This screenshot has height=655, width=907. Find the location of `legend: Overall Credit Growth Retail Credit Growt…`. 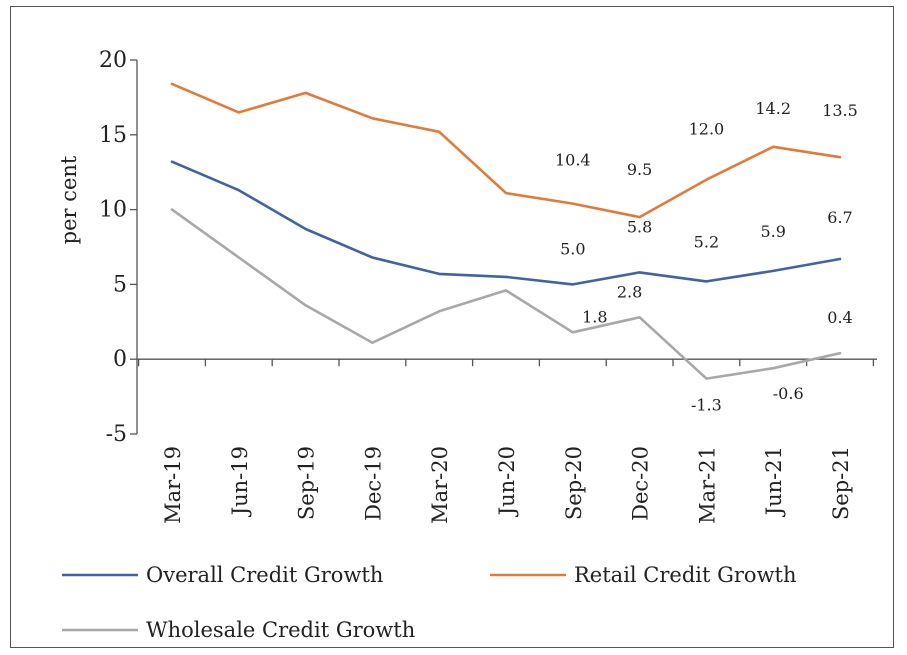

legend: Overall Credit Growth Retail Credit Growt… is located at coordinates (429, 602).